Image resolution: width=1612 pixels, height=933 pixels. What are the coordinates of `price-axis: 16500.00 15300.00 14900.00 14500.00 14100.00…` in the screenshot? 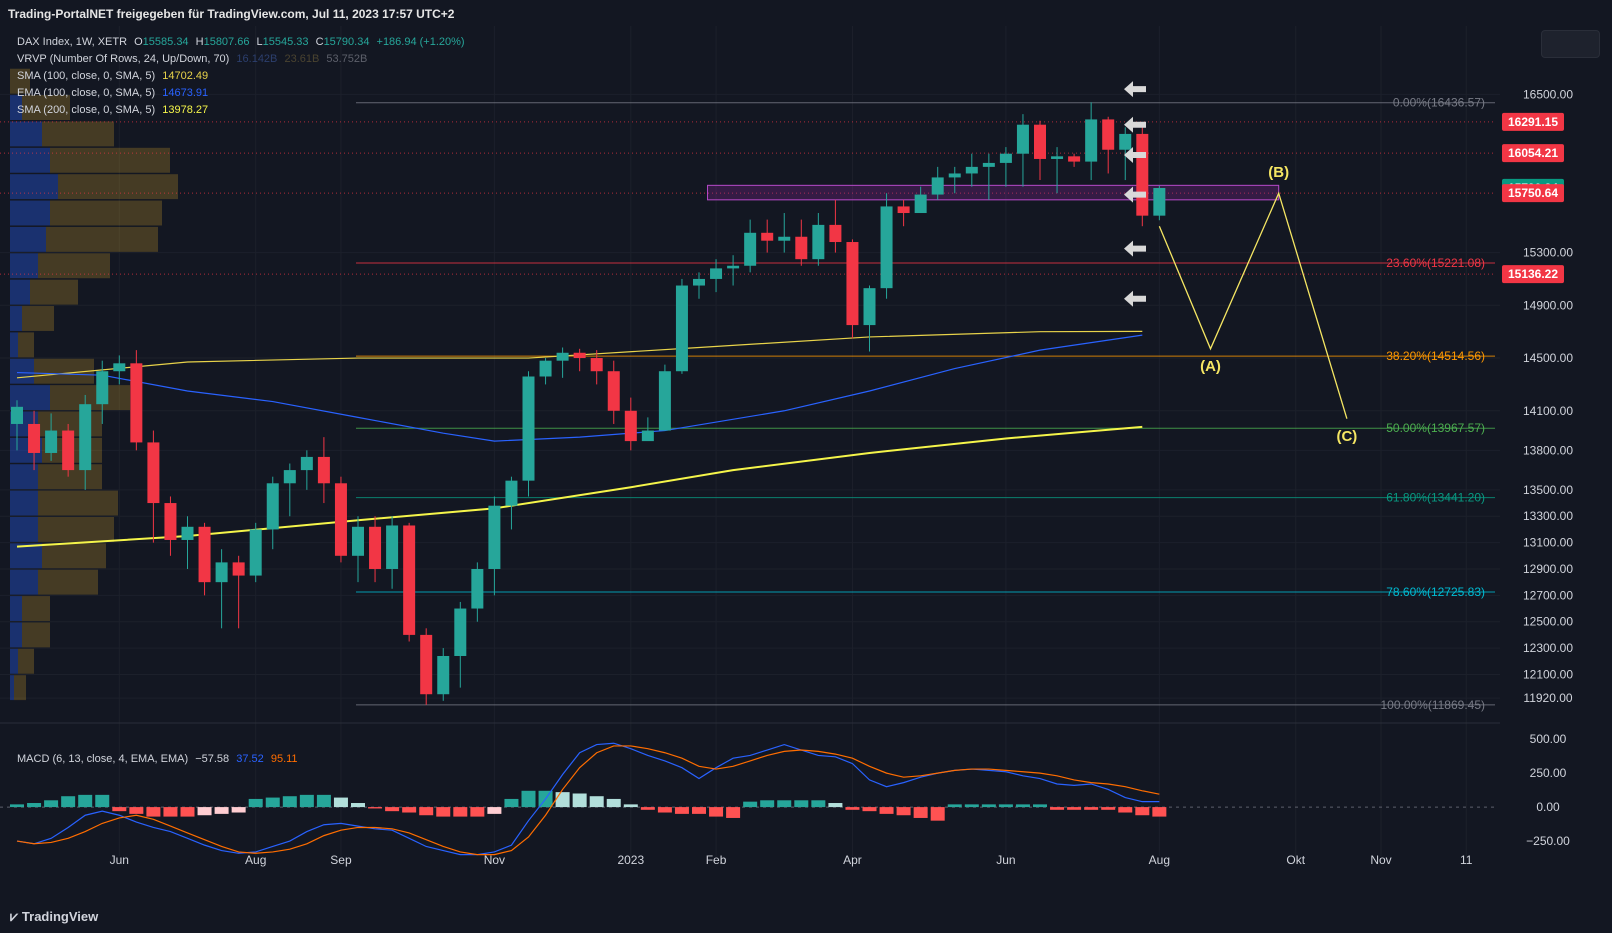 It's located at (1548, 396).